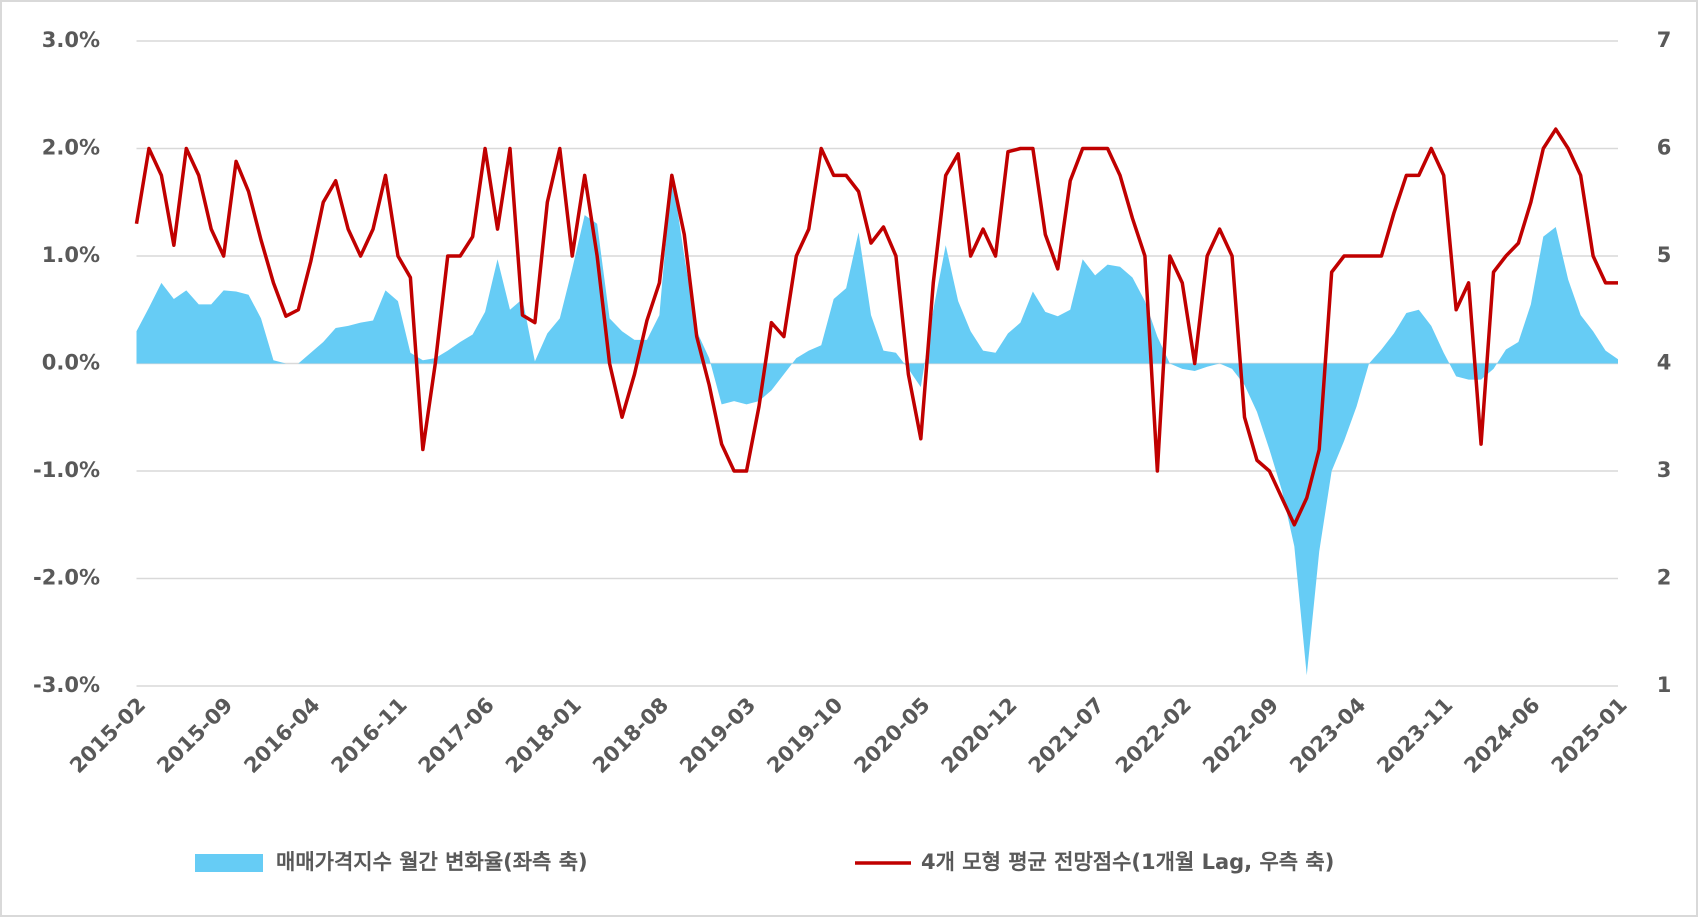 The width and height of the screenshot is (1698, 917). I want to click on y2-tick-label: 1, so click(1664, 685).